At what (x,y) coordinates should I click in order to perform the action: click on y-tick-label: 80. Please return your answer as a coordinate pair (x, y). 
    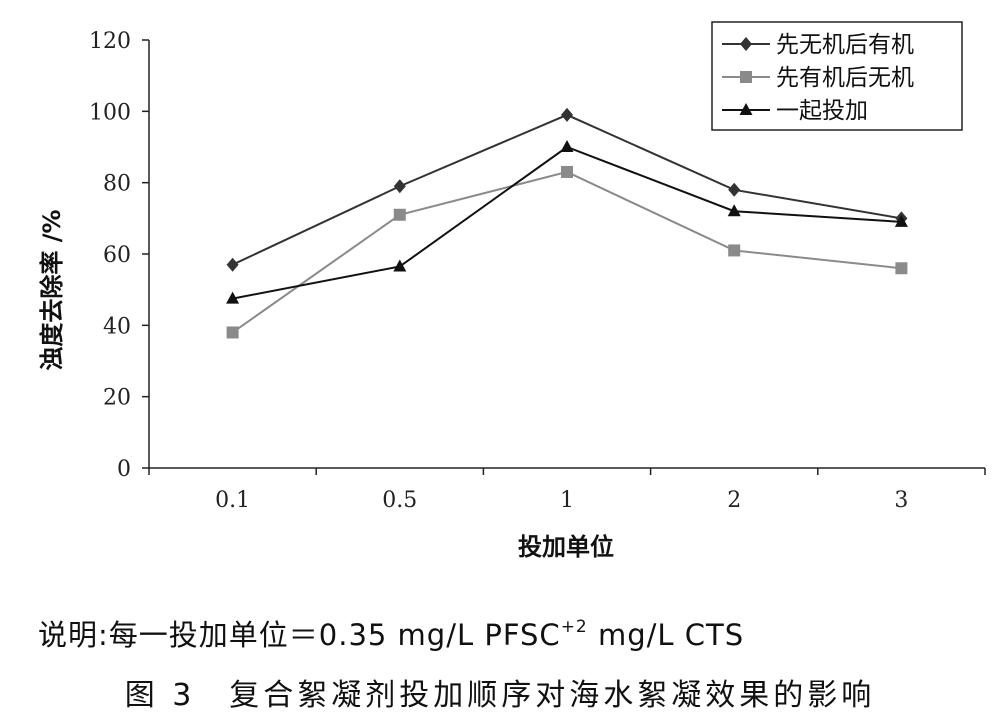
    Looking at the image, I should click on (117, 184).